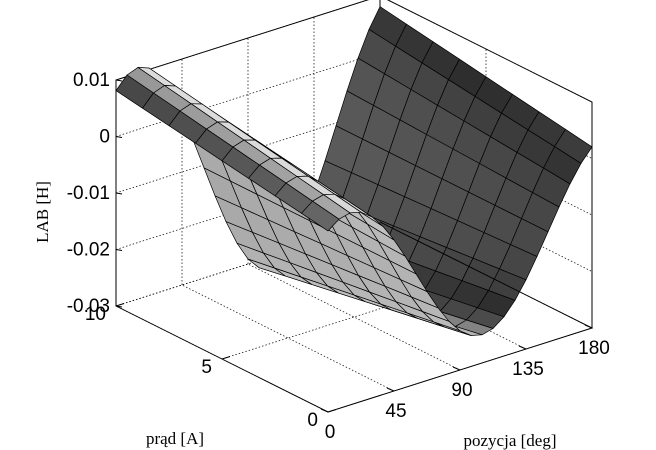  What do you see at coordinates (206, 367) in the screenshot?
I see `y-tick-label: 5` at bounding box center [206, 367].